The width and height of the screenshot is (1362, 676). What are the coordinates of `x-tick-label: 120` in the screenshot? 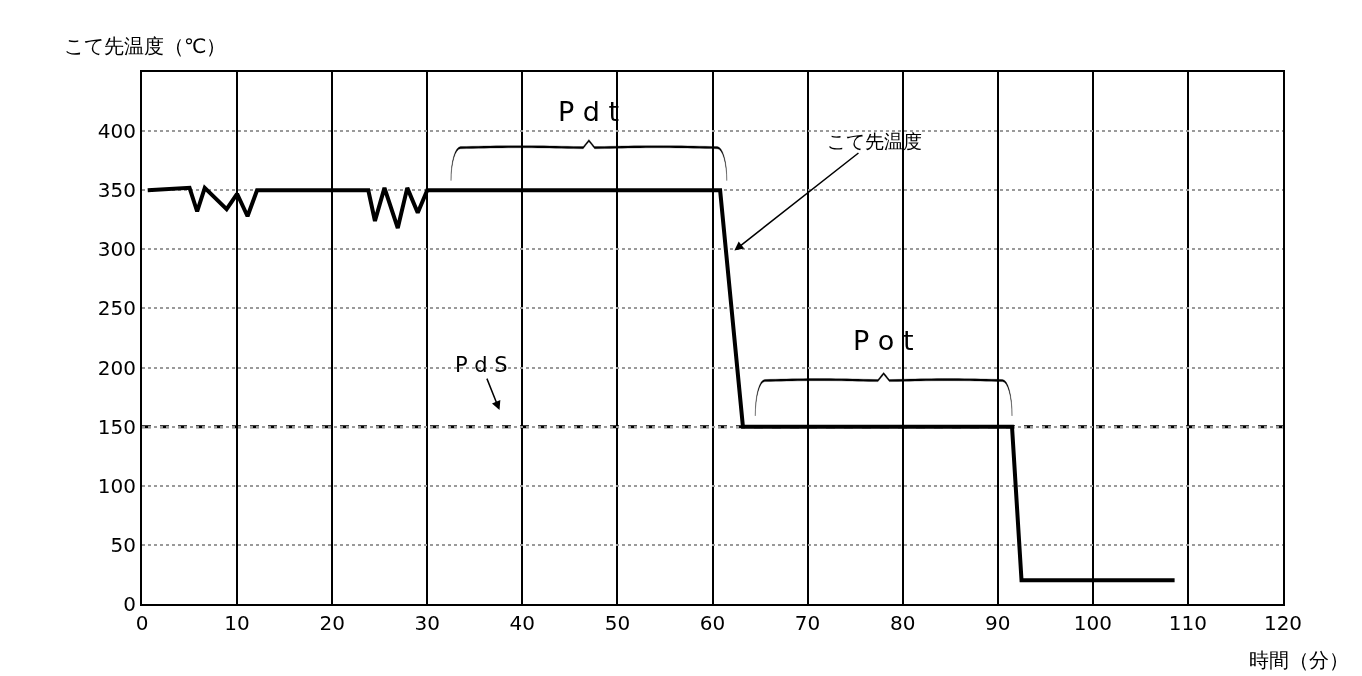 It's located at (1283, 623).